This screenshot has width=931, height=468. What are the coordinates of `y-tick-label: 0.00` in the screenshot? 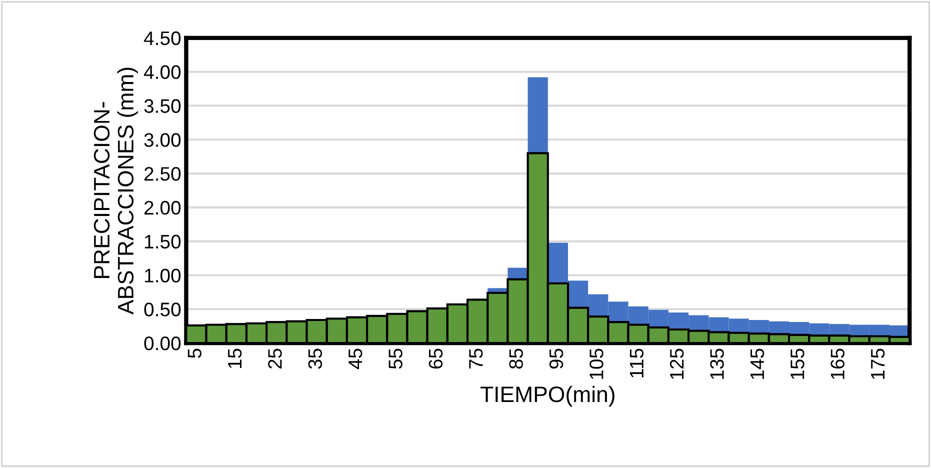 It's located at (162, 343).